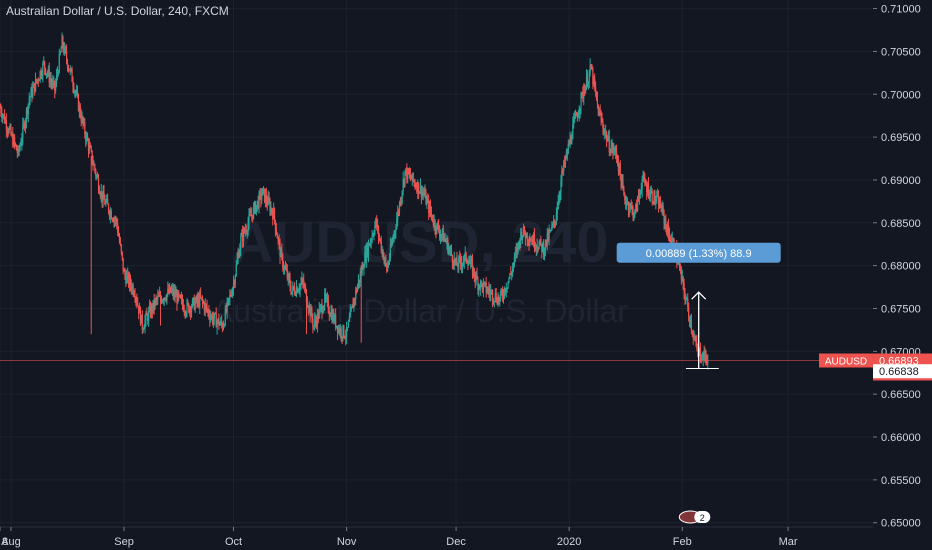 The image size is (932, 550). What do you see at coordinates (698, 252) in the screenshot?
I see `measure-label-box` at bounding box center [698, 252].